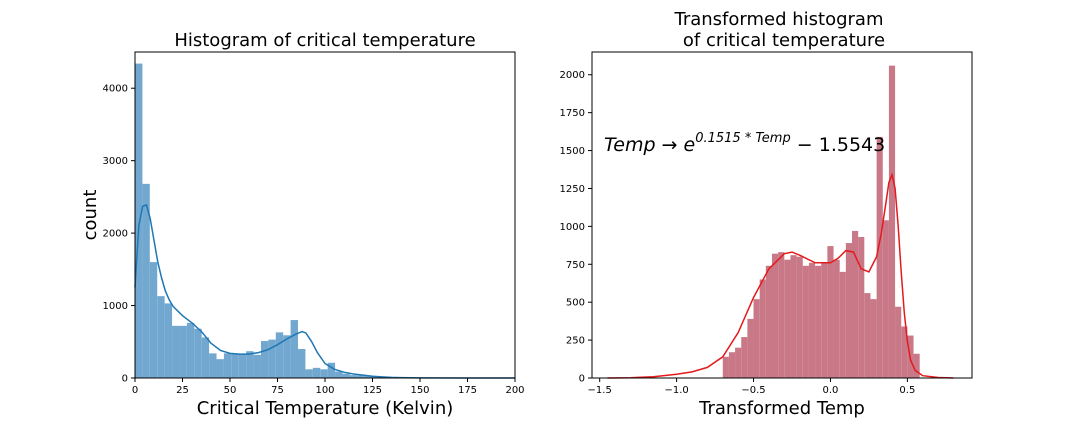  I want to click on chart1-kde-line, so click(324, 291).